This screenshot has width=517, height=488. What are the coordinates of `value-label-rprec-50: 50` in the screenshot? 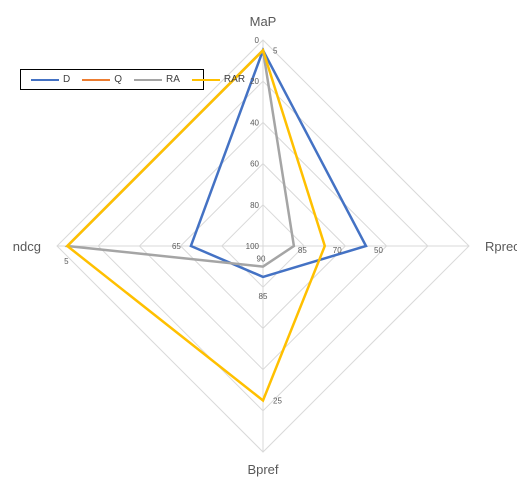 It's located at (378, 250).